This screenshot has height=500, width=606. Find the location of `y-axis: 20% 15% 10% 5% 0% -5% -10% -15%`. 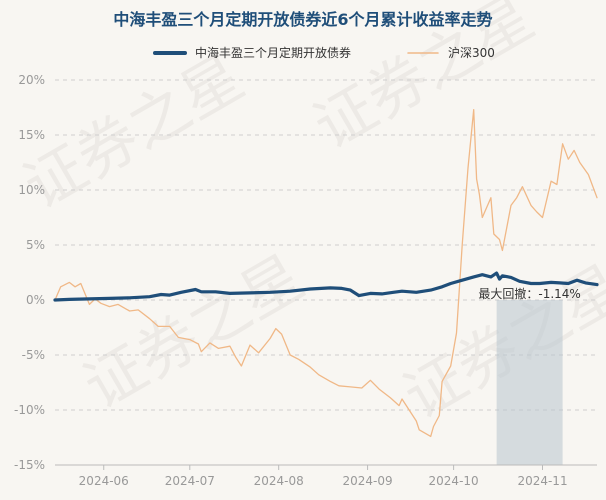

y-axis: 20% 15% 10% 5% 0% -5% -10% -15% is located at coordinates (29, 272).